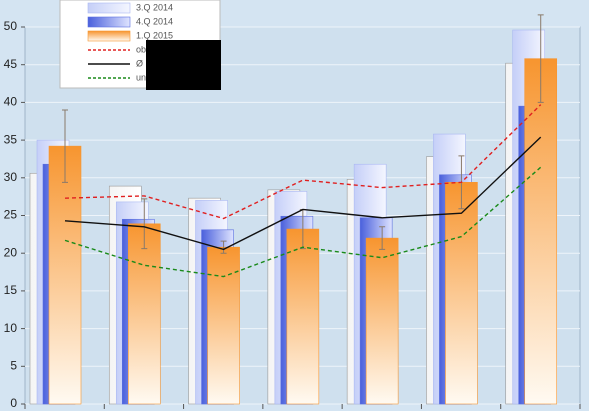 Image resolution: width=589 pixels, height=411 pixels. Describe the element at coordinates (11, 26) in the screenshot. I see `y-tick-label: 50` at that location.